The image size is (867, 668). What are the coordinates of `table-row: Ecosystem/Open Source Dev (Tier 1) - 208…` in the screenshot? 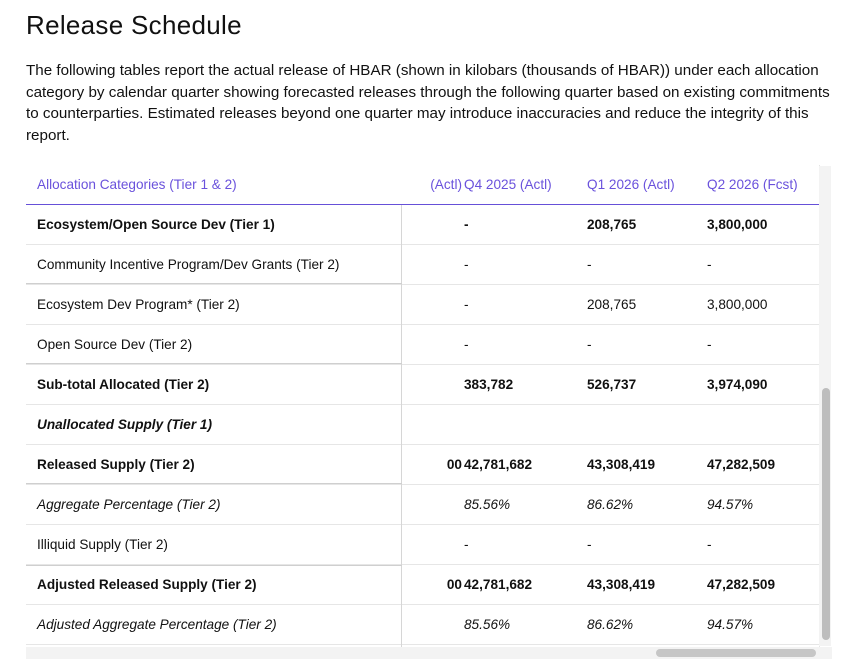 It's located at (422, 225).